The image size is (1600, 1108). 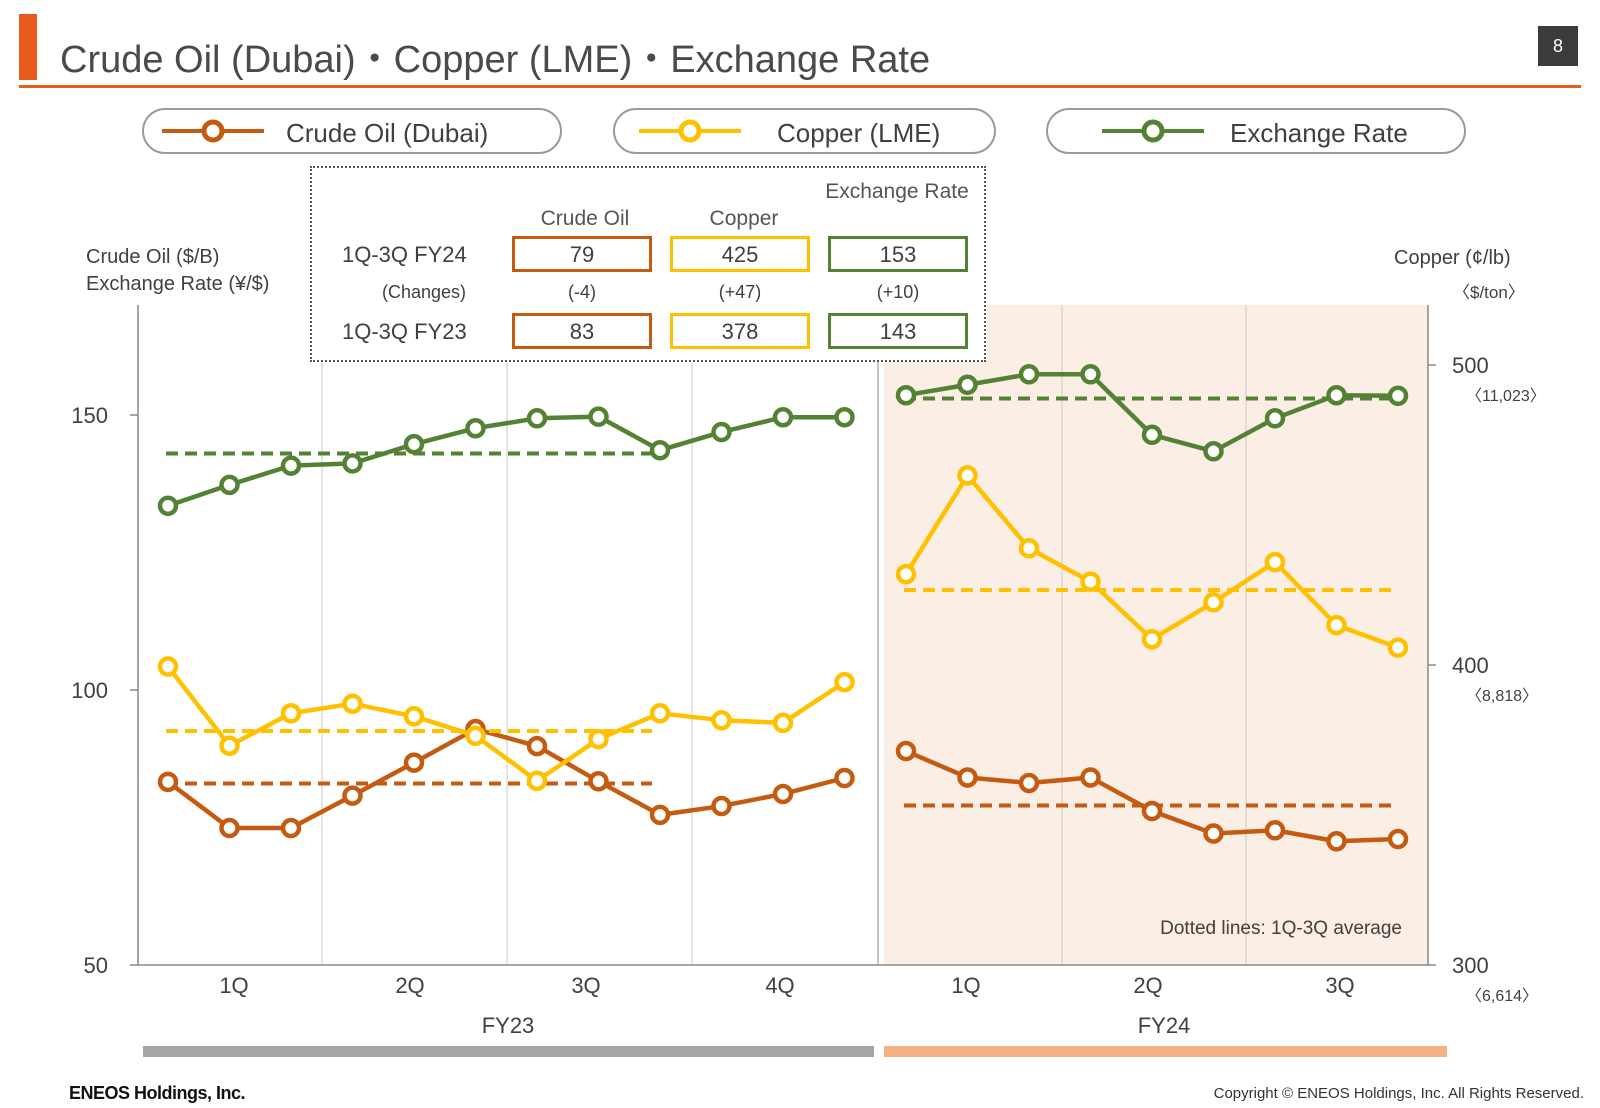 What do you see at coordinates (1452, 258) in the screenshot?
I see `right-axis-title: Copper (¢/lb)` at bounding box center [1452, 258].